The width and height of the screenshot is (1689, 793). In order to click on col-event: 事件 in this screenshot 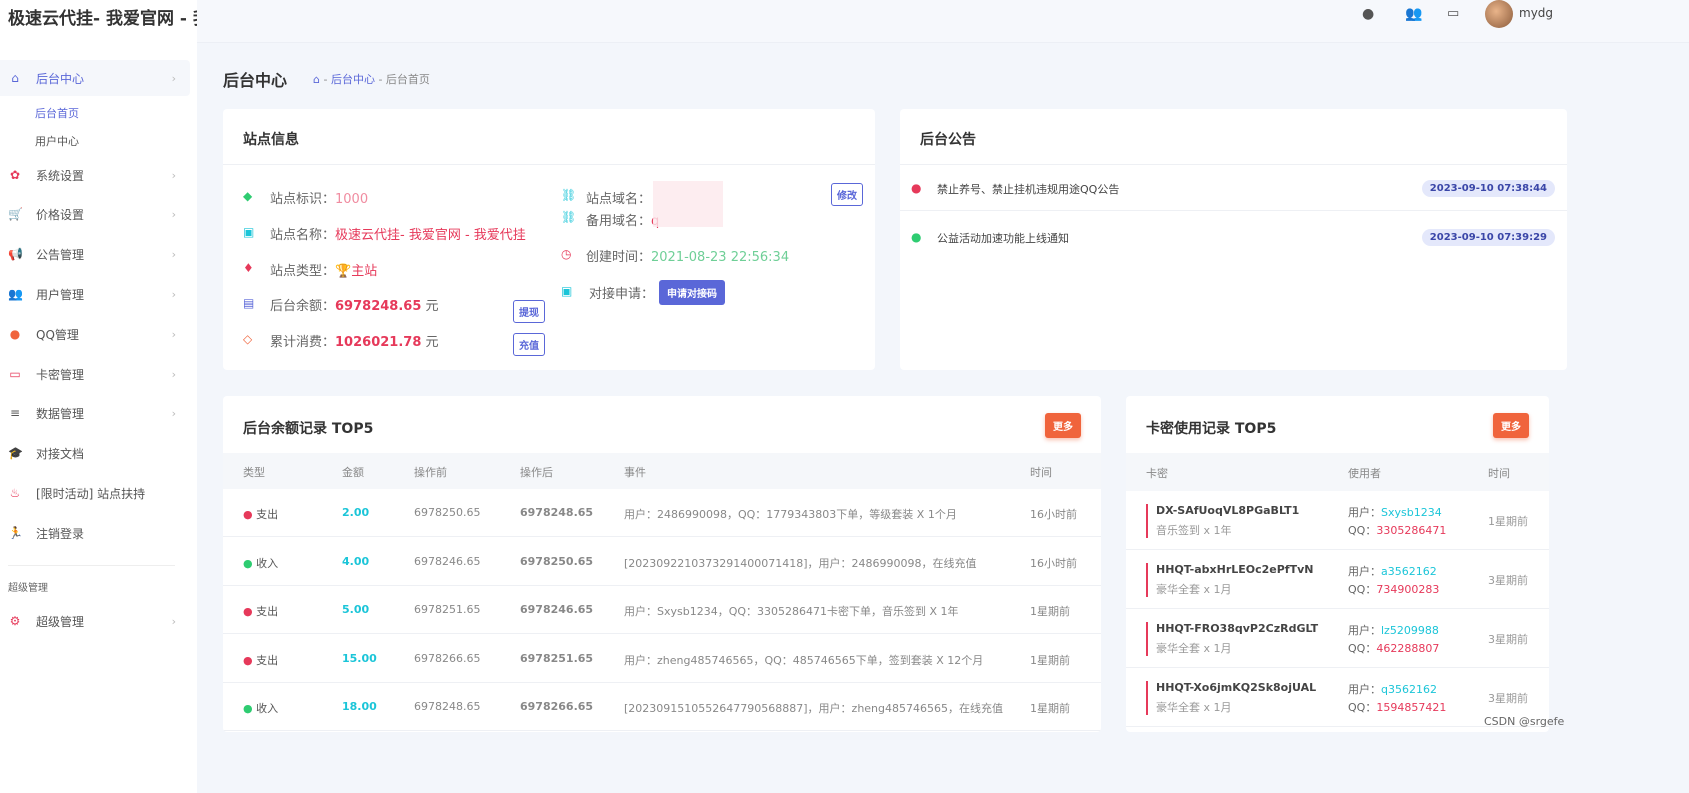, I will do `click(635, 472)`.